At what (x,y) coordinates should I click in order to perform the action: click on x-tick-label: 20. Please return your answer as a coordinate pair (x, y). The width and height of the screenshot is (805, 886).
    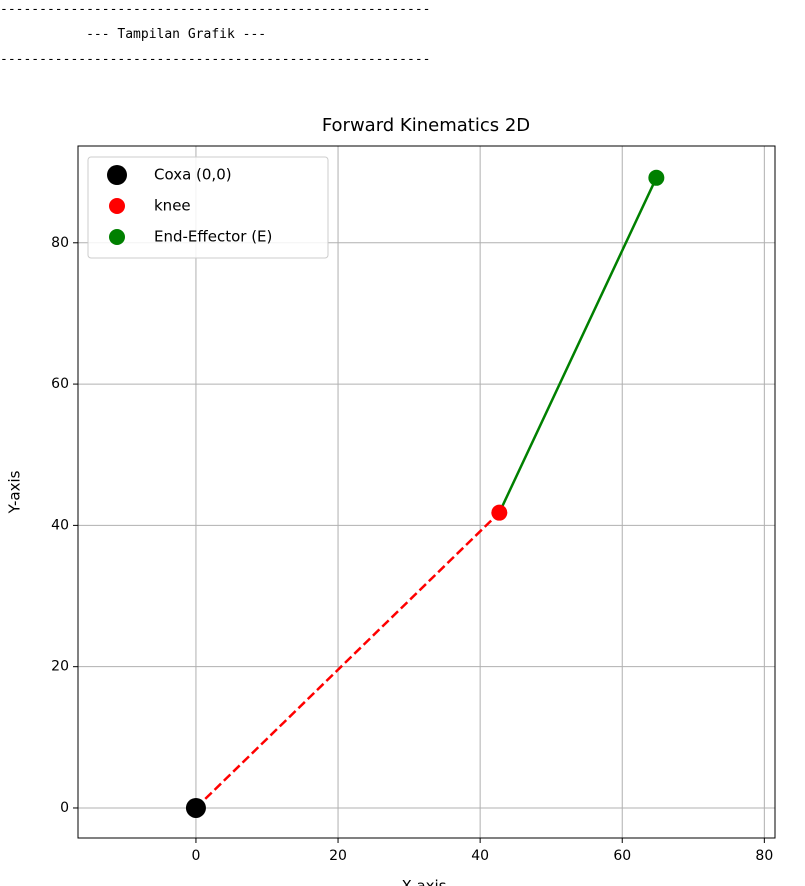
    Looking at the image, I should click on (338, 856).